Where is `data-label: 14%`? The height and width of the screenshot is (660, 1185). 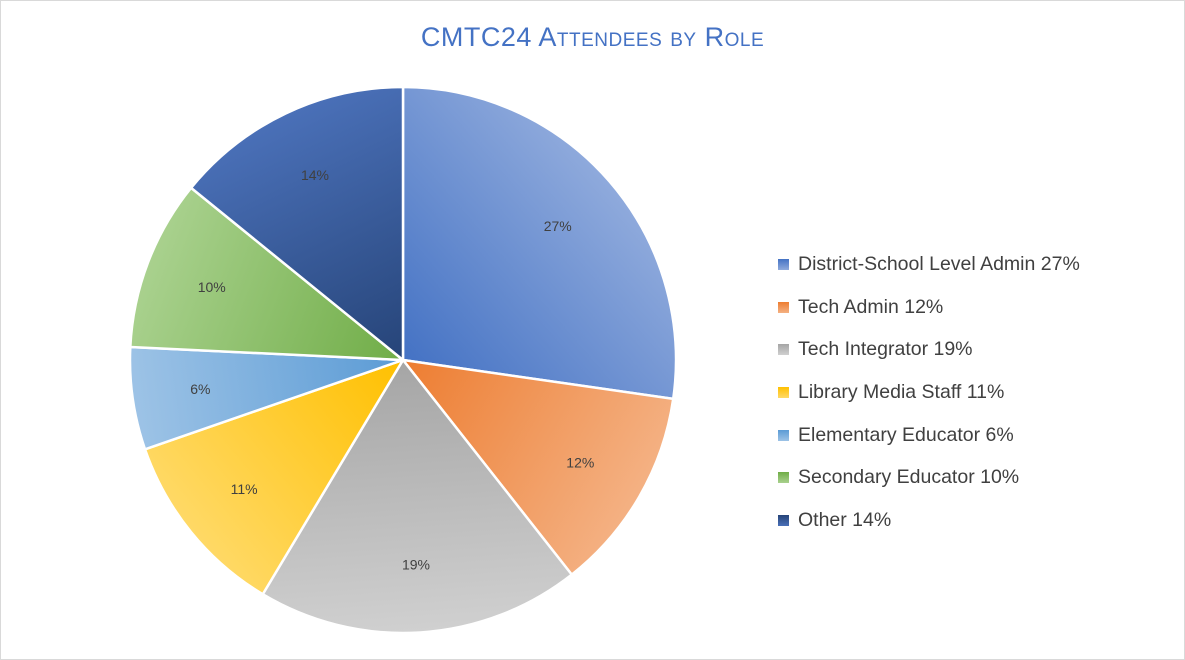
data-label: 14% is located at coordinates (315, 175).